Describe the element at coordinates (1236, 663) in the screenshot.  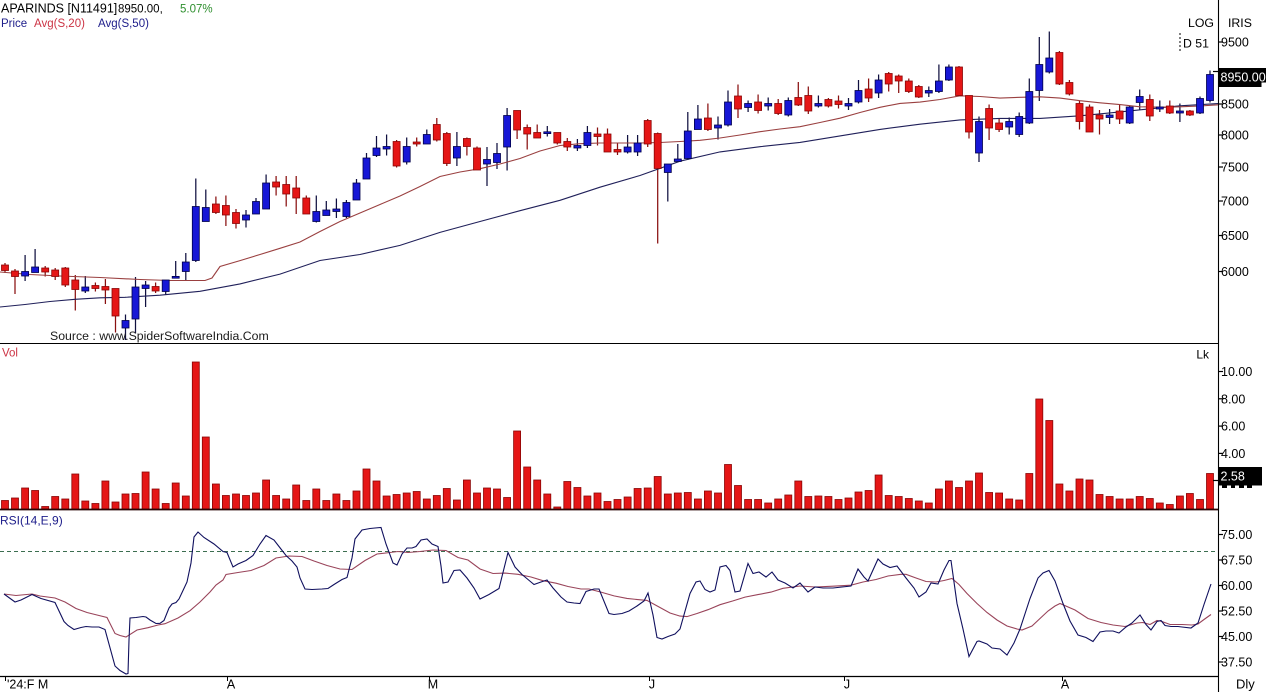
I see `svg-text: 37.50` at that location.